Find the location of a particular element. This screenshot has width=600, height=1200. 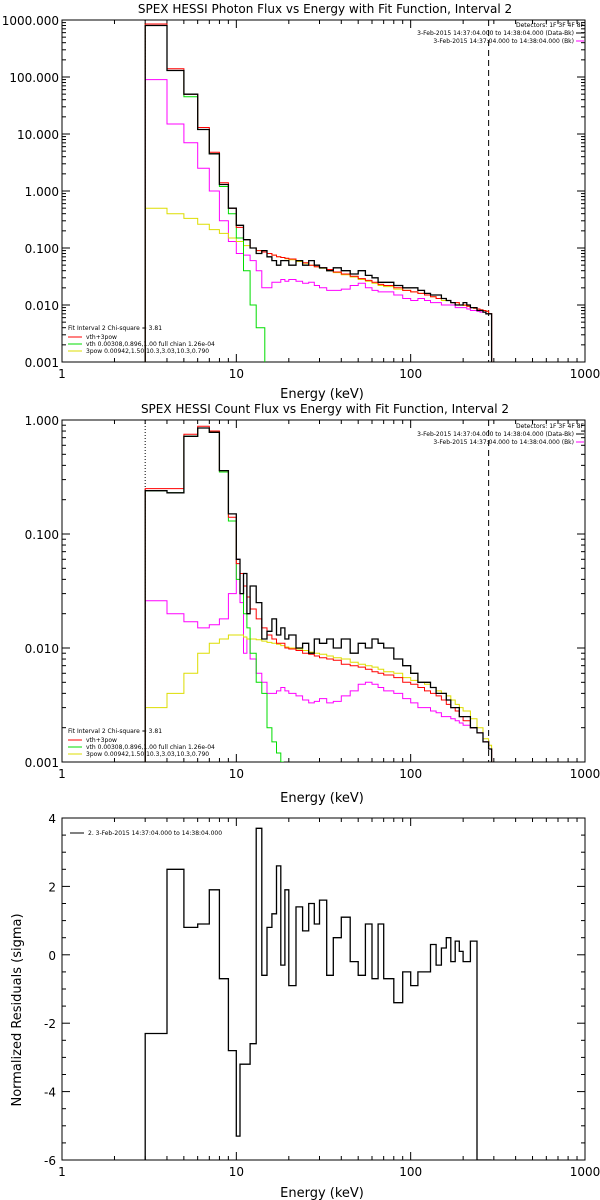

y-tick-label: 10.000 is located at coordinates (38, 135).